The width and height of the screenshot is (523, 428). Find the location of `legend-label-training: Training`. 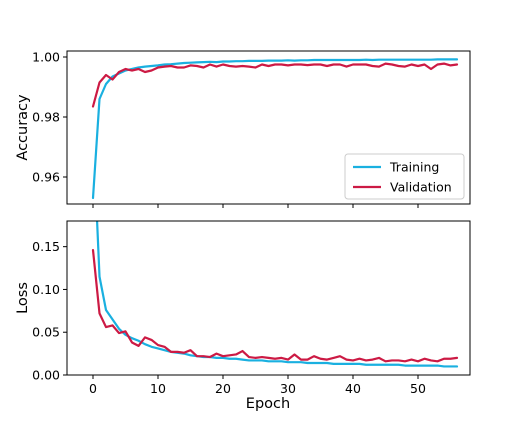

legend-label-training: Training is located at coordinates (414, 167).